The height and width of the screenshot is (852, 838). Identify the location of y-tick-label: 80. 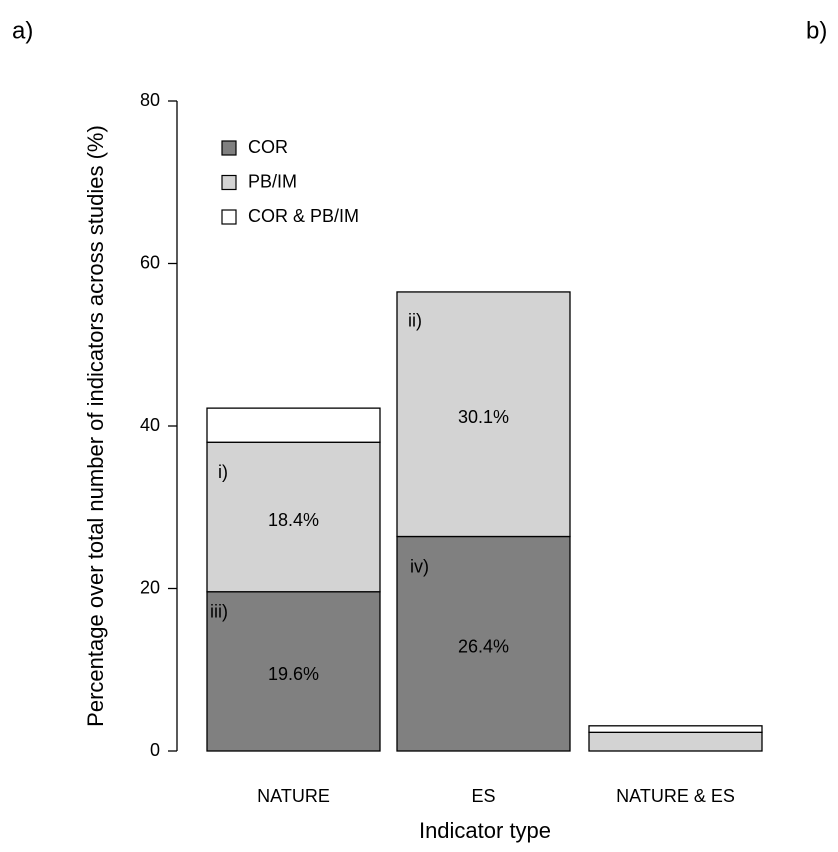
(150, 100).